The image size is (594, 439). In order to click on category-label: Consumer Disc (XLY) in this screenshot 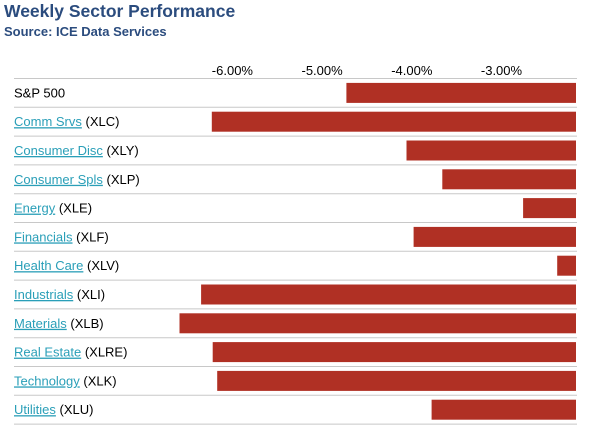, I will do `click(76, 150)`.